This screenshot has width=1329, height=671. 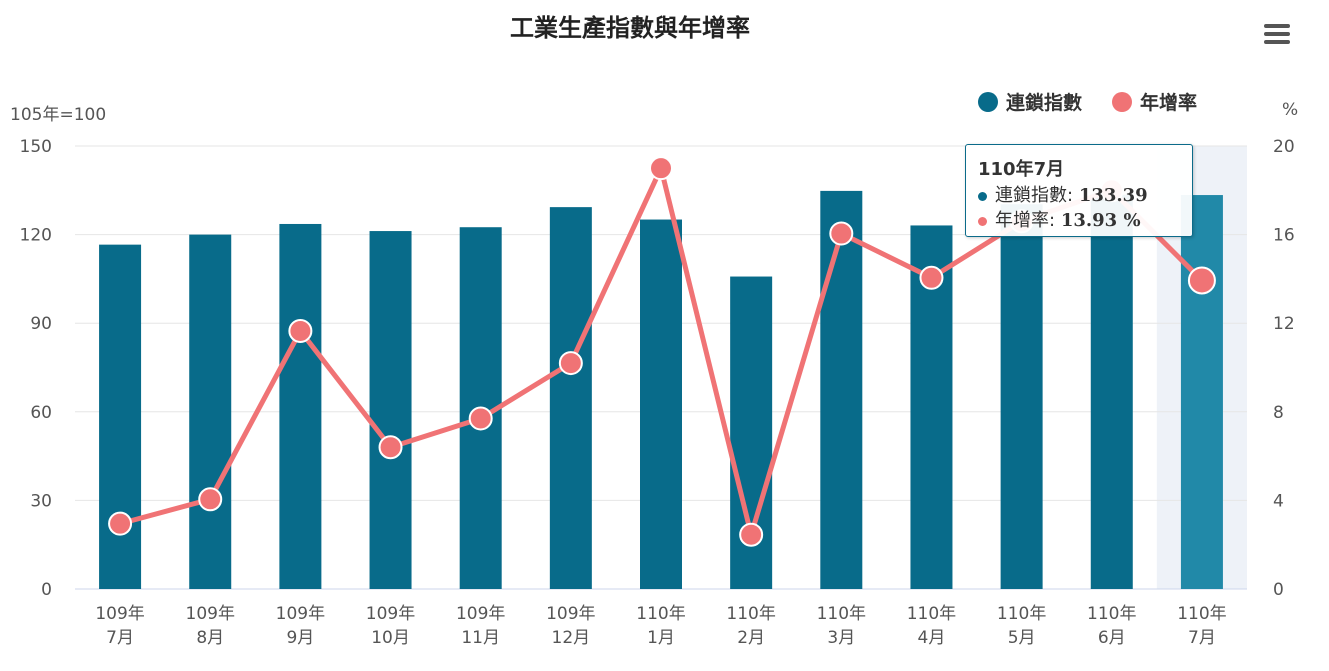 I want to click on tooltip-growth-value: 13.93 %, so click(x=1100, y=220).